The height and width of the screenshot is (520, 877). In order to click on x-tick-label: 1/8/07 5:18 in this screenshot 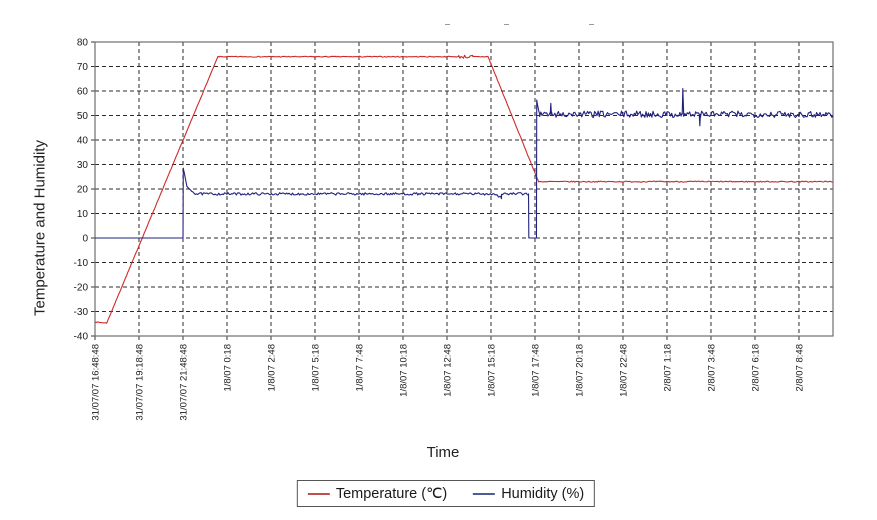, I will do `click(315, 368)`.